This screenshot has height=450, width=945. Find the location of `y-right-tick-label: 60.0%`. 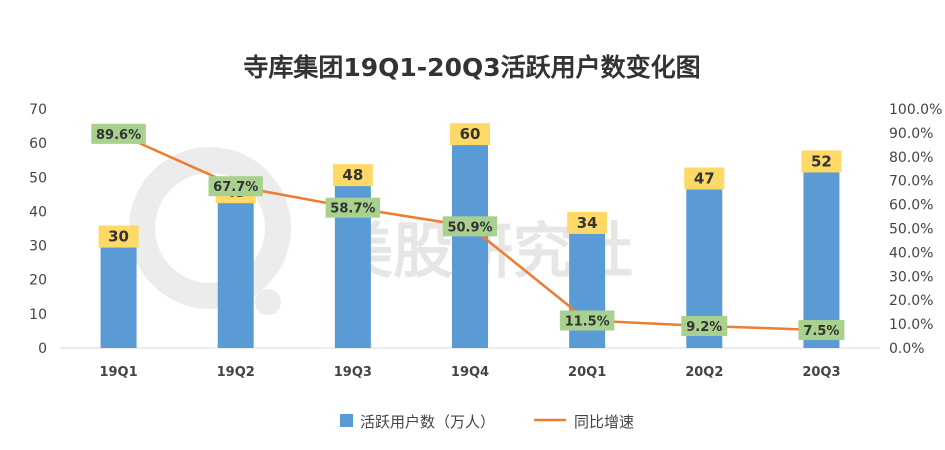

y-right-tick-label: 60.0% is located at coordinates (911, 206).